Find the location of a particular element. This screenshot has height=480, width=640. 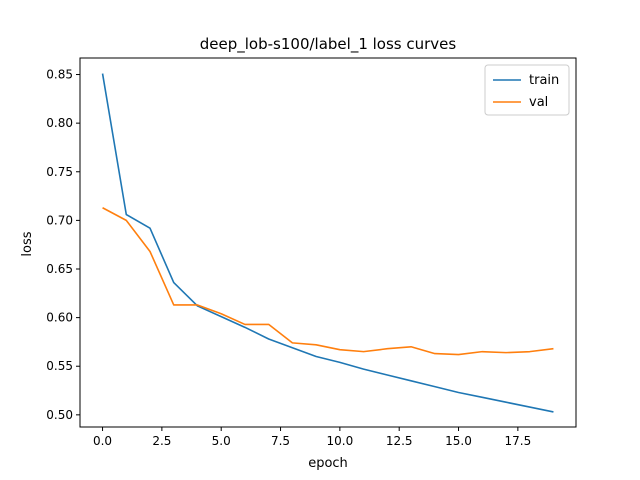

y-tick-label: 0.80 is located at coordinates (59, 123).